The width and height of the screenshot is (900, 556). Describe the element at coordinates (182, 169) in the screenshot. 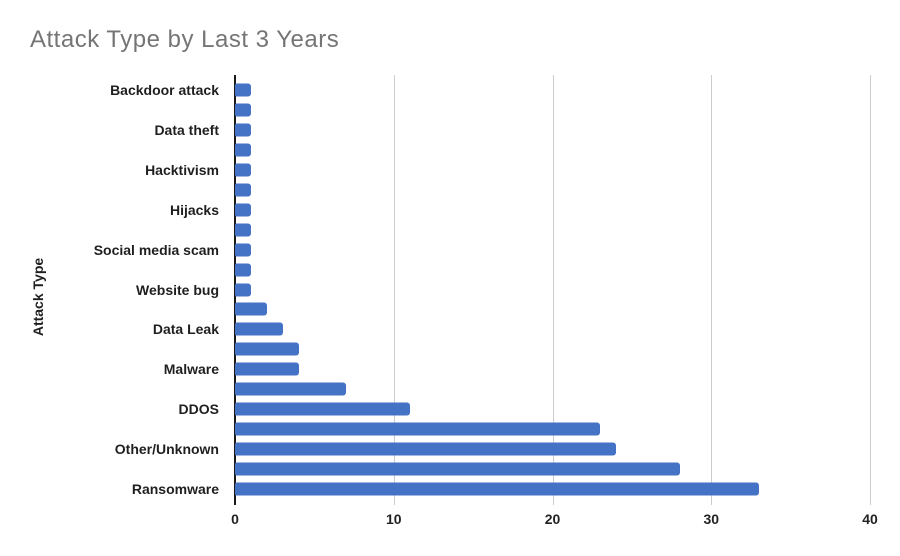

I see `category-label: Hacktivism` at that location.